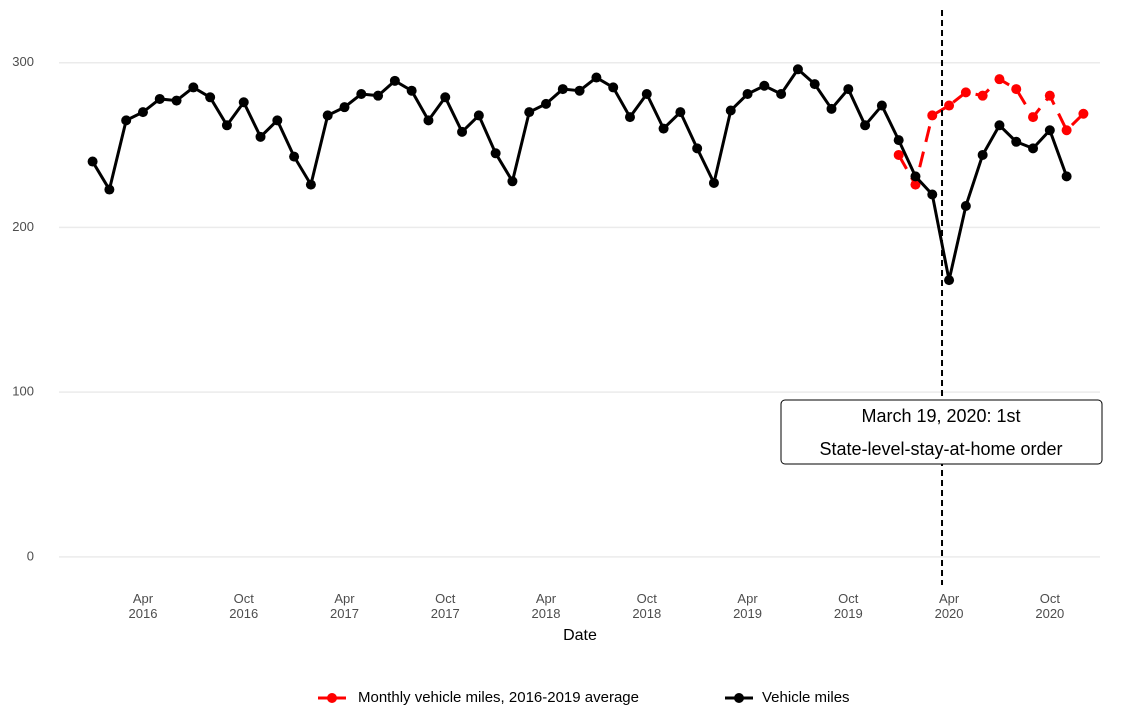 The width and height of the screenshot is (1130, 716). I want to click on x-tick-label: Oct 2018, so click(646, 606).